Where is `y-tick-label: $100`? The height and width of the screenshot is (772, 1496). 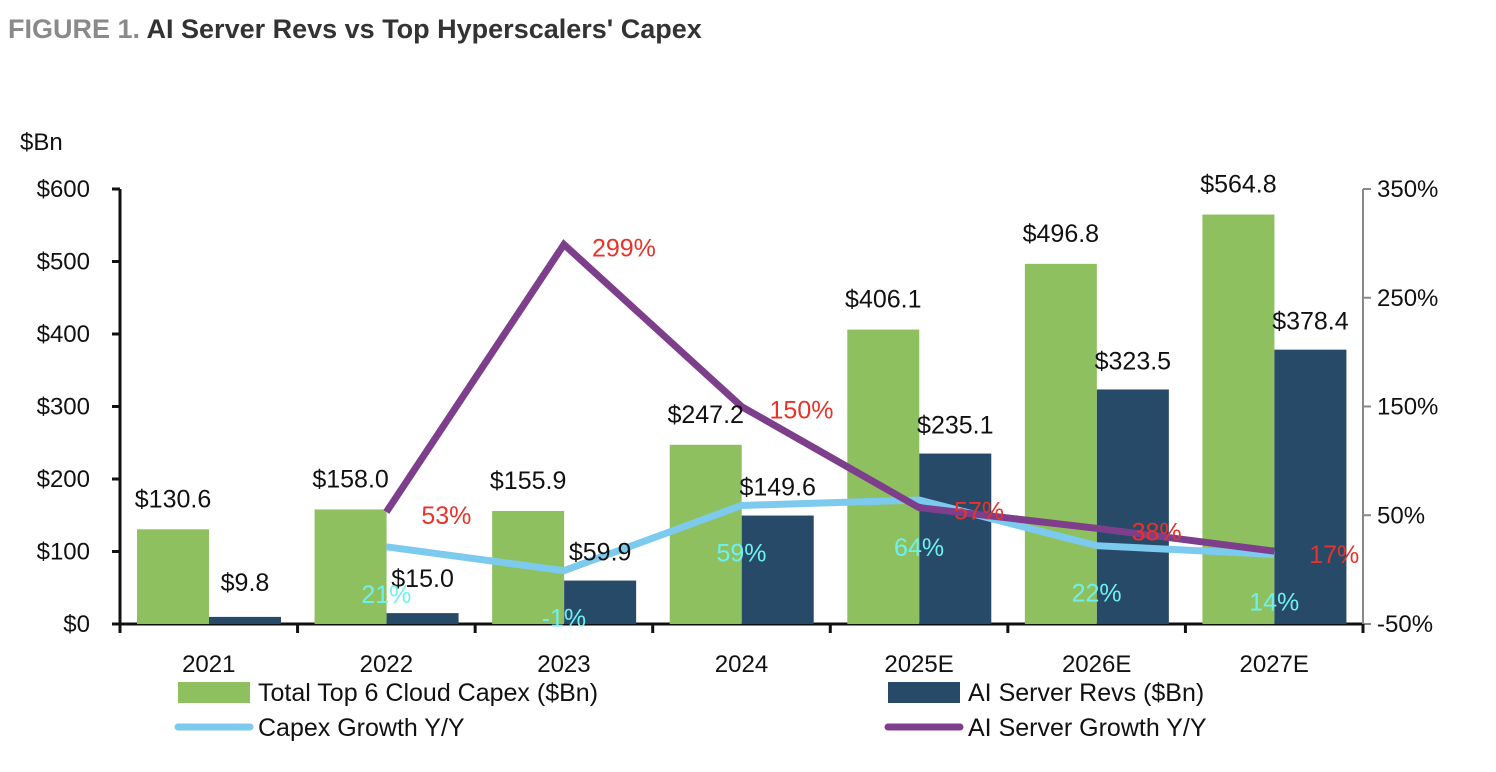
y-tick-label: $100 is located at coordinates (63, 552).